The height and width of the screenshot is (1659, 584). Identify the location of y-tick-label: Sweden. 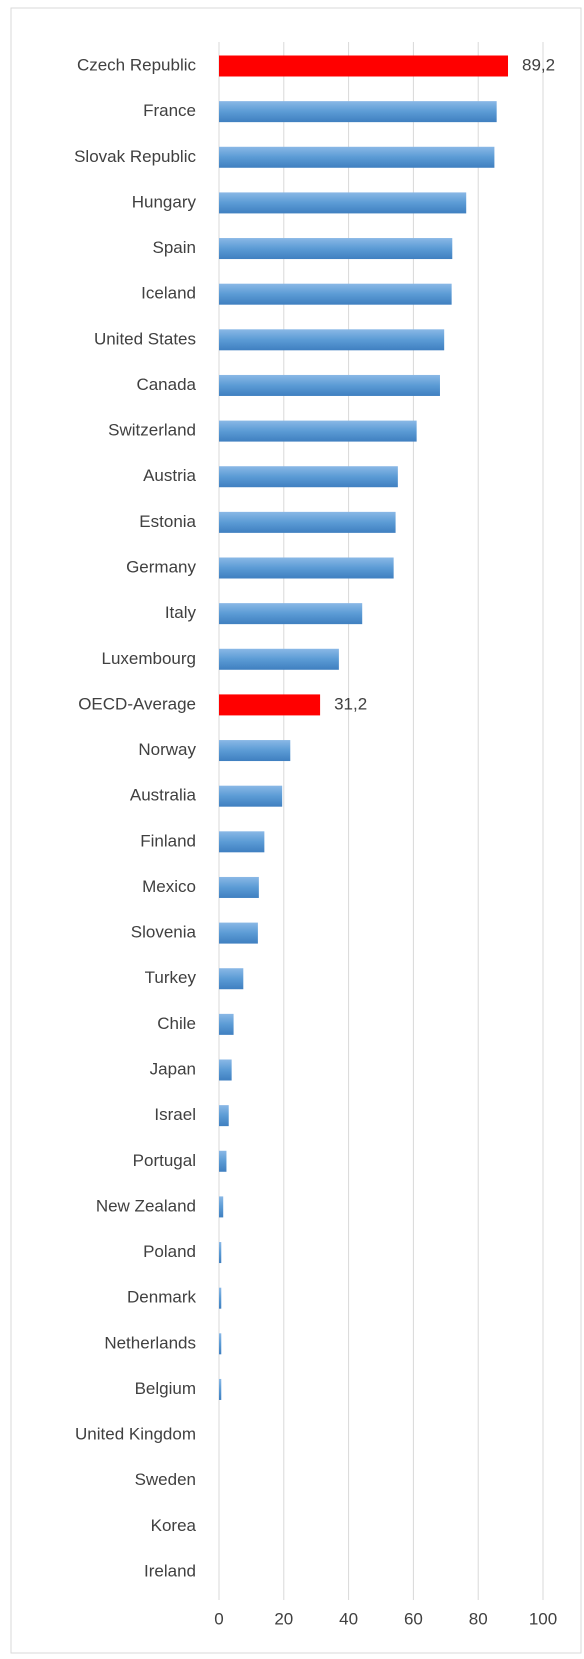
(165, 1479).